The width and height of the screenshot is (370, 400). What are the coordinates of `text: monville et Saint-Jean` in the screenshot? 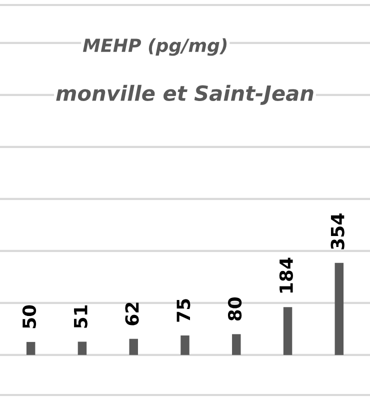 It's located at (185, 94).